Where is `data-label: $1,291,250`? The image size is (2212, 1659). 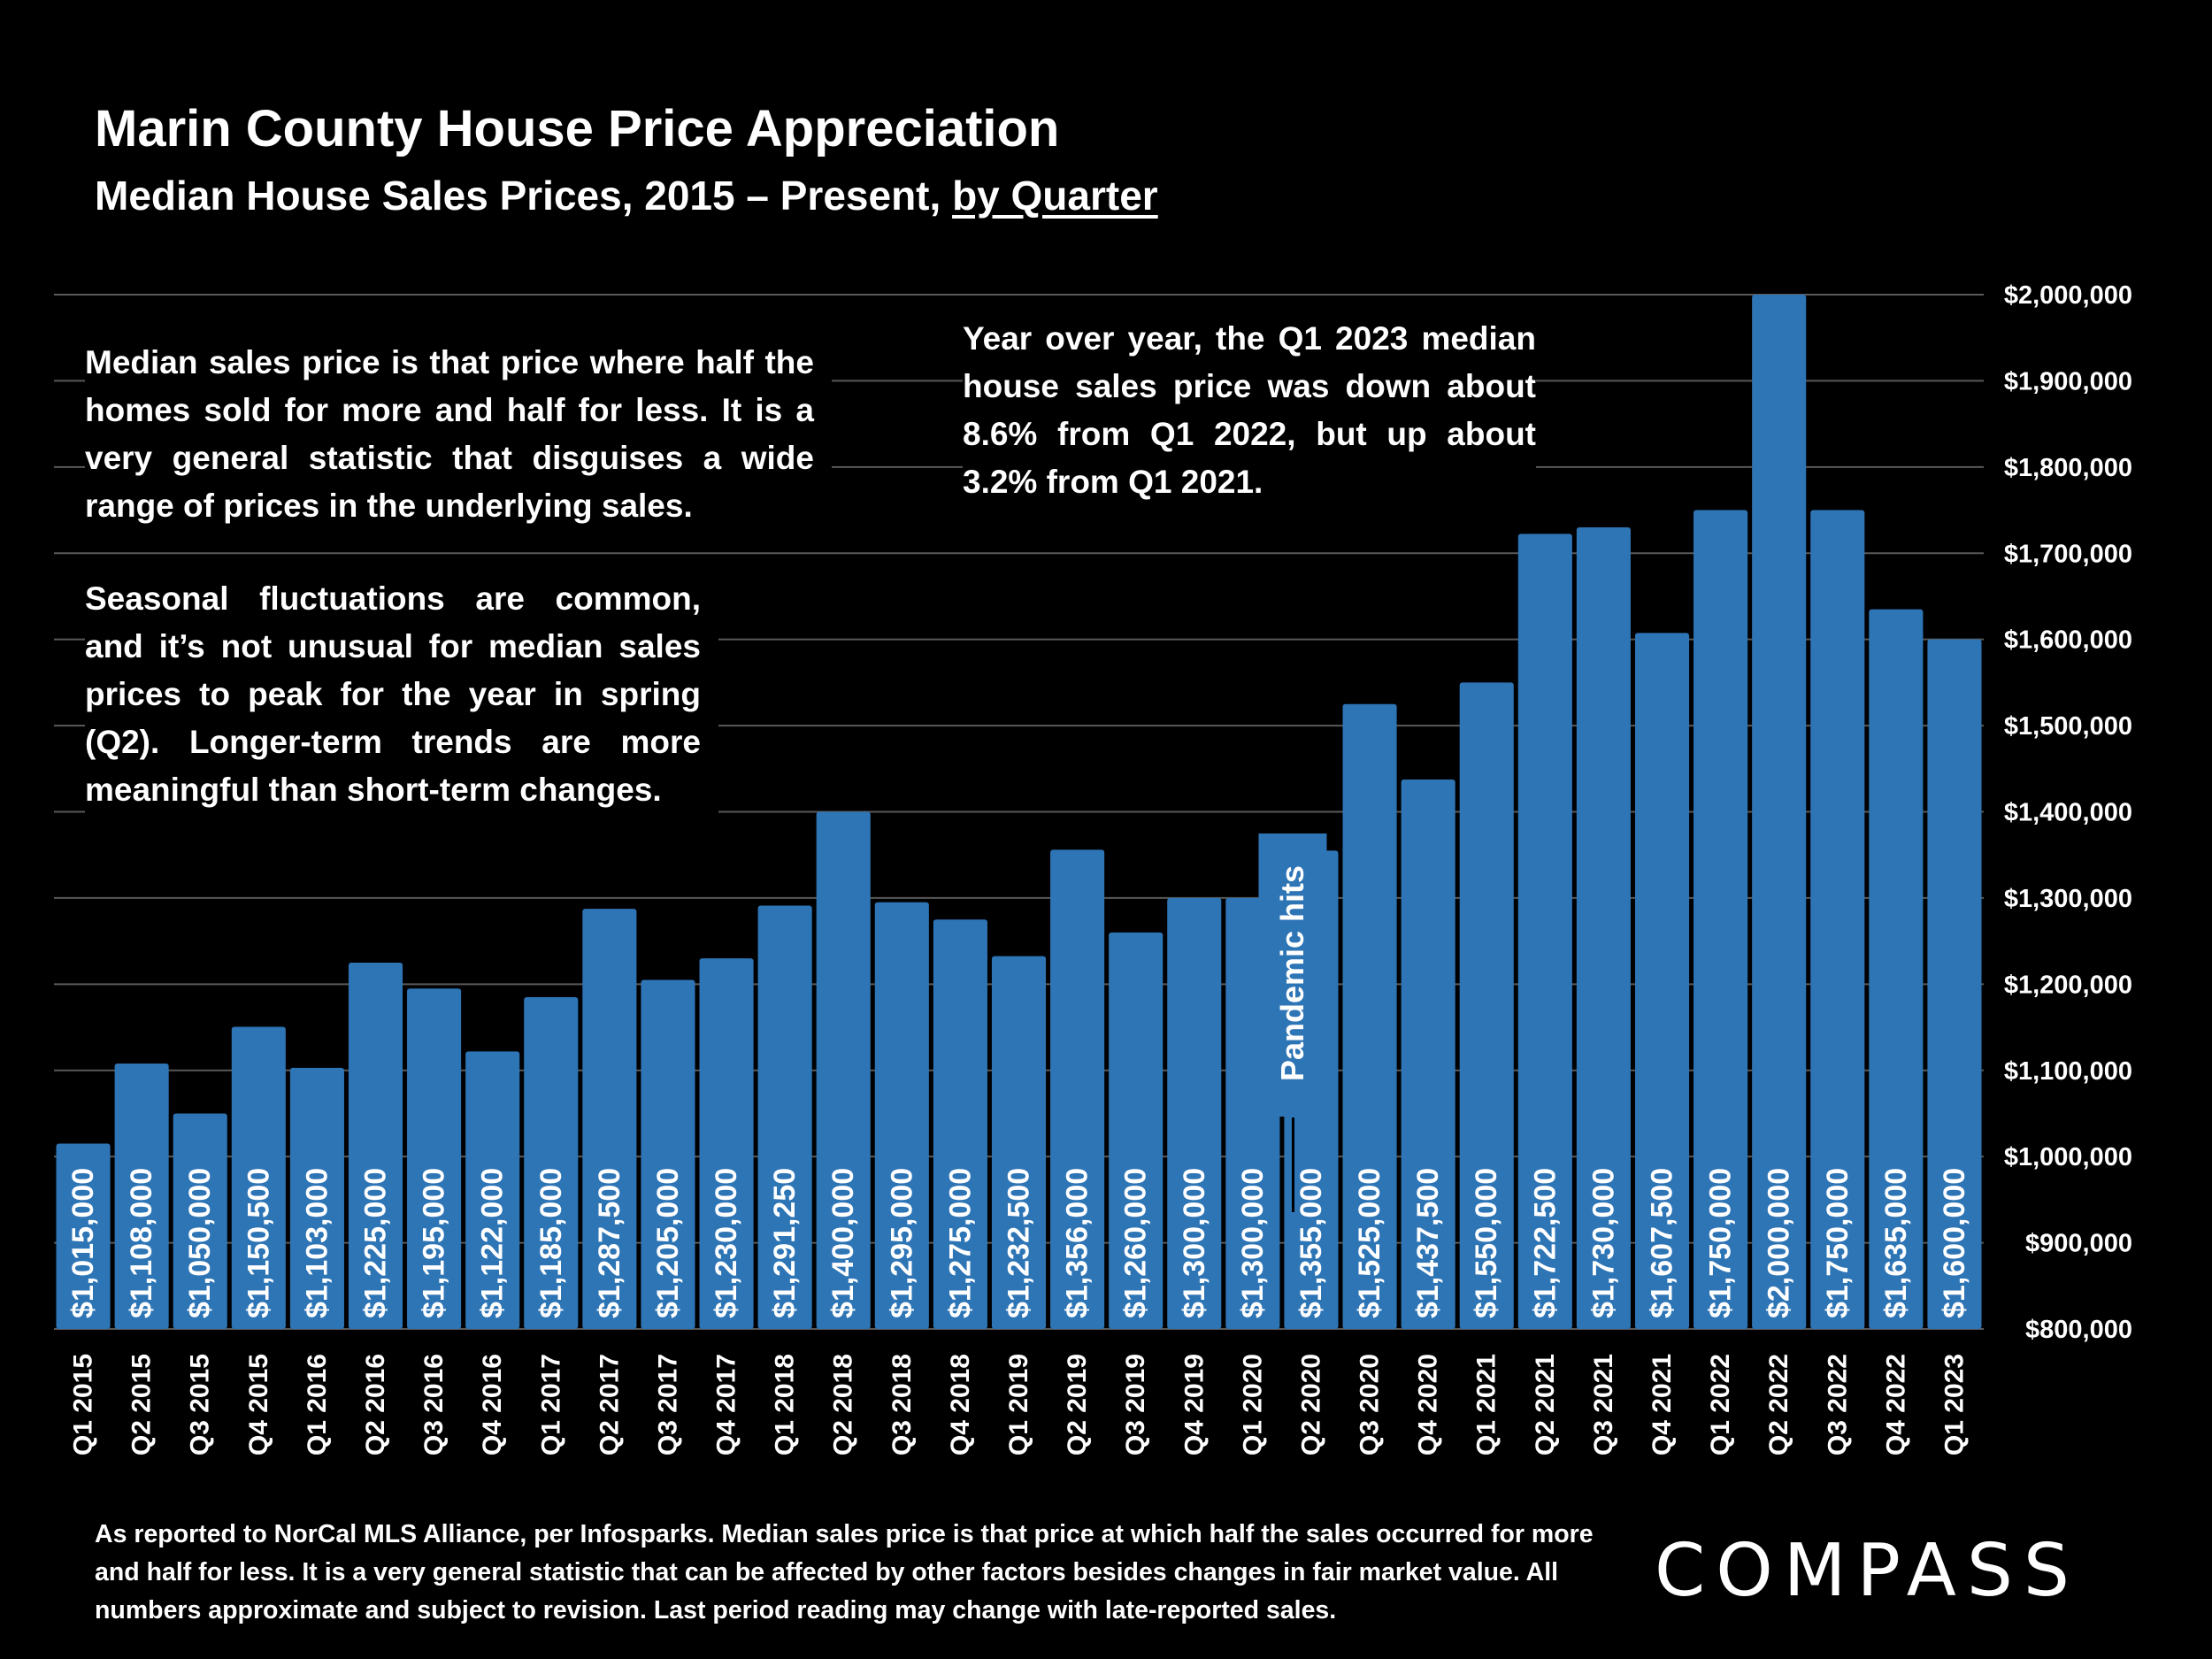
data-label: $1,291,250 is located at coordinates (785, 1243).